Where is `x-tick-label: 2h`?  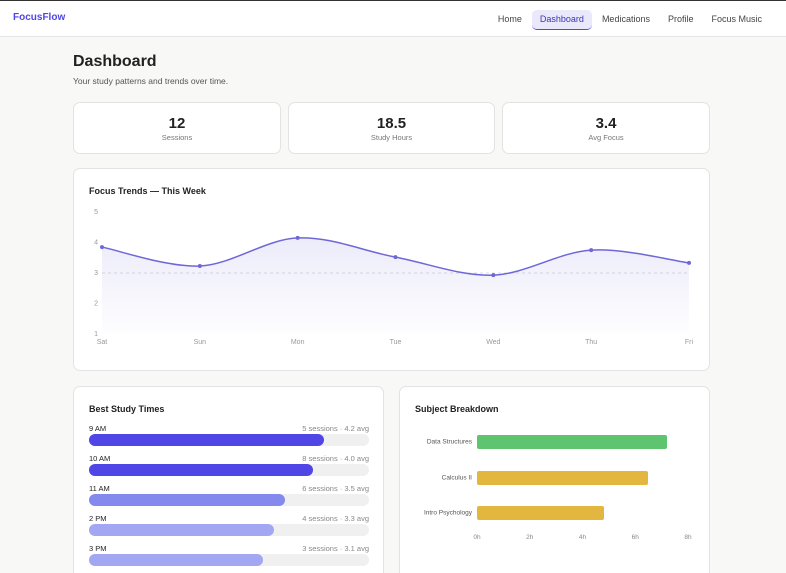
x-tick-label: 2h is located at coordinates (530, 537).